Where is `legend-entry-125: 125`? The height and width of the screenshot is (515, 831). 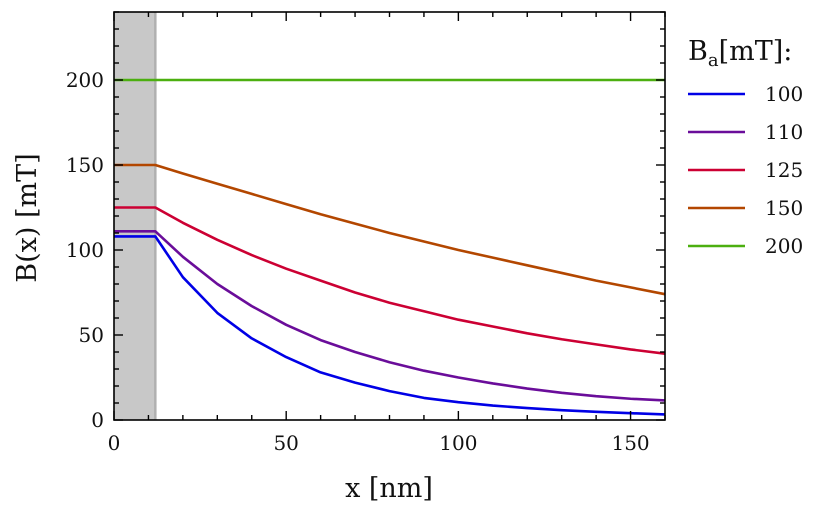
legend-entry-125: 125 is located at coordinates (745, 170).